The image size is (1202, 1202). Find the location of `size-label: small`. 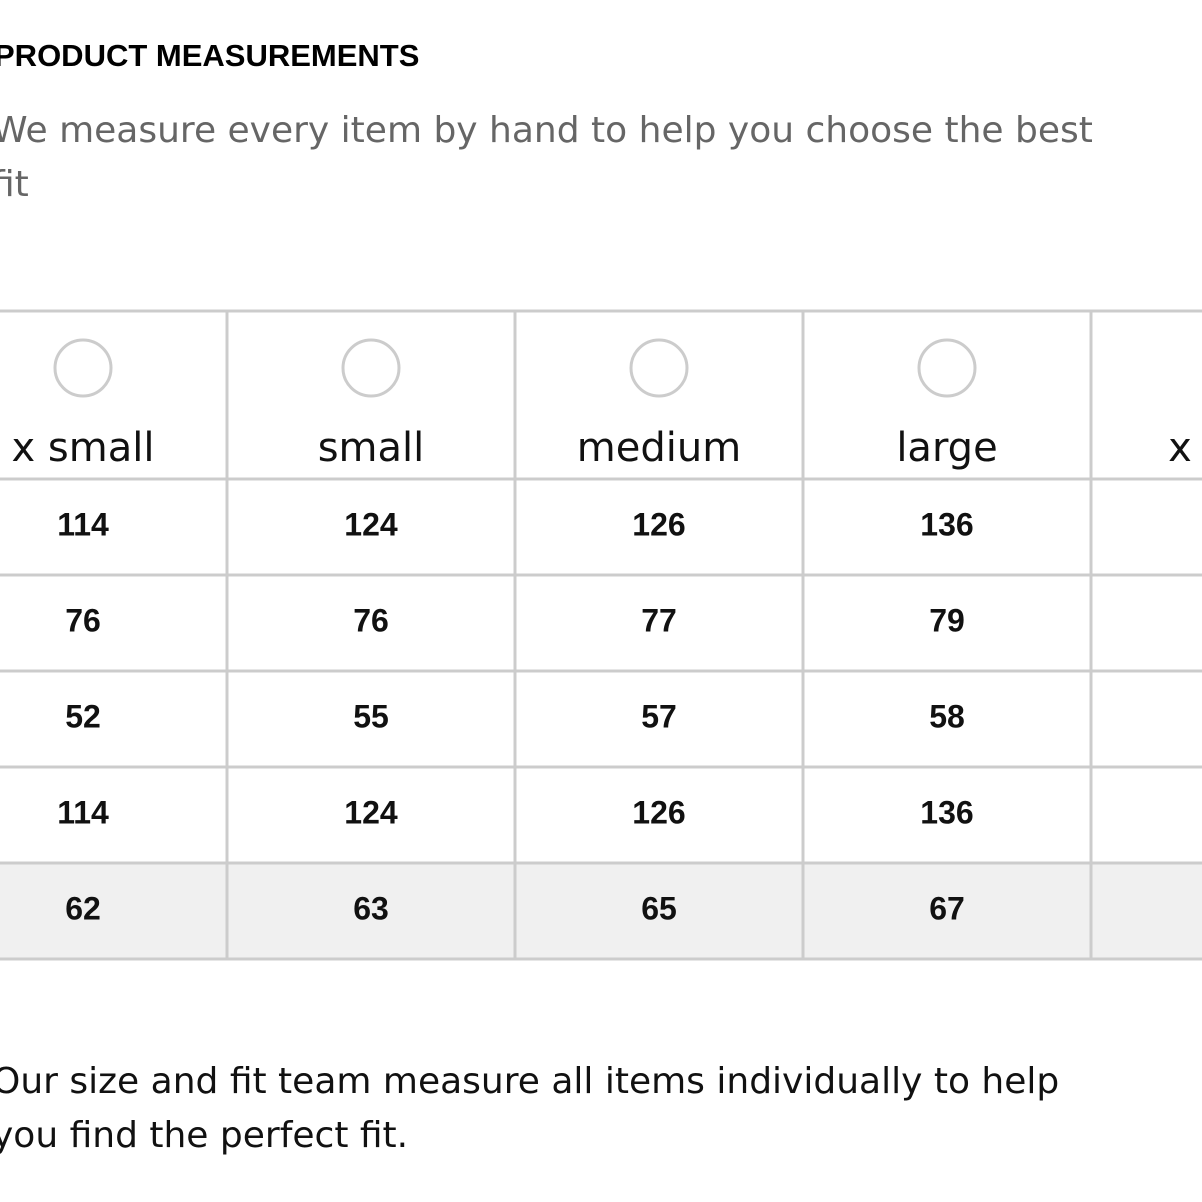

size-label: small is located at coordinates (371, 448).